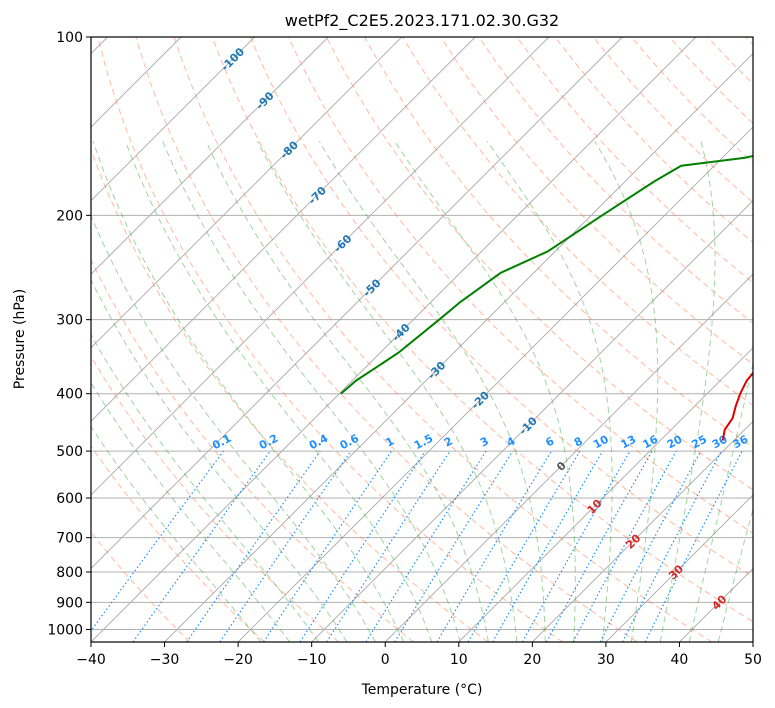 Image resolution: width=775 pixels, height=708 pixels. Describe the element at coordinates (532, 660) in the screenshot. I see `x-tick-label: 20` at that location.